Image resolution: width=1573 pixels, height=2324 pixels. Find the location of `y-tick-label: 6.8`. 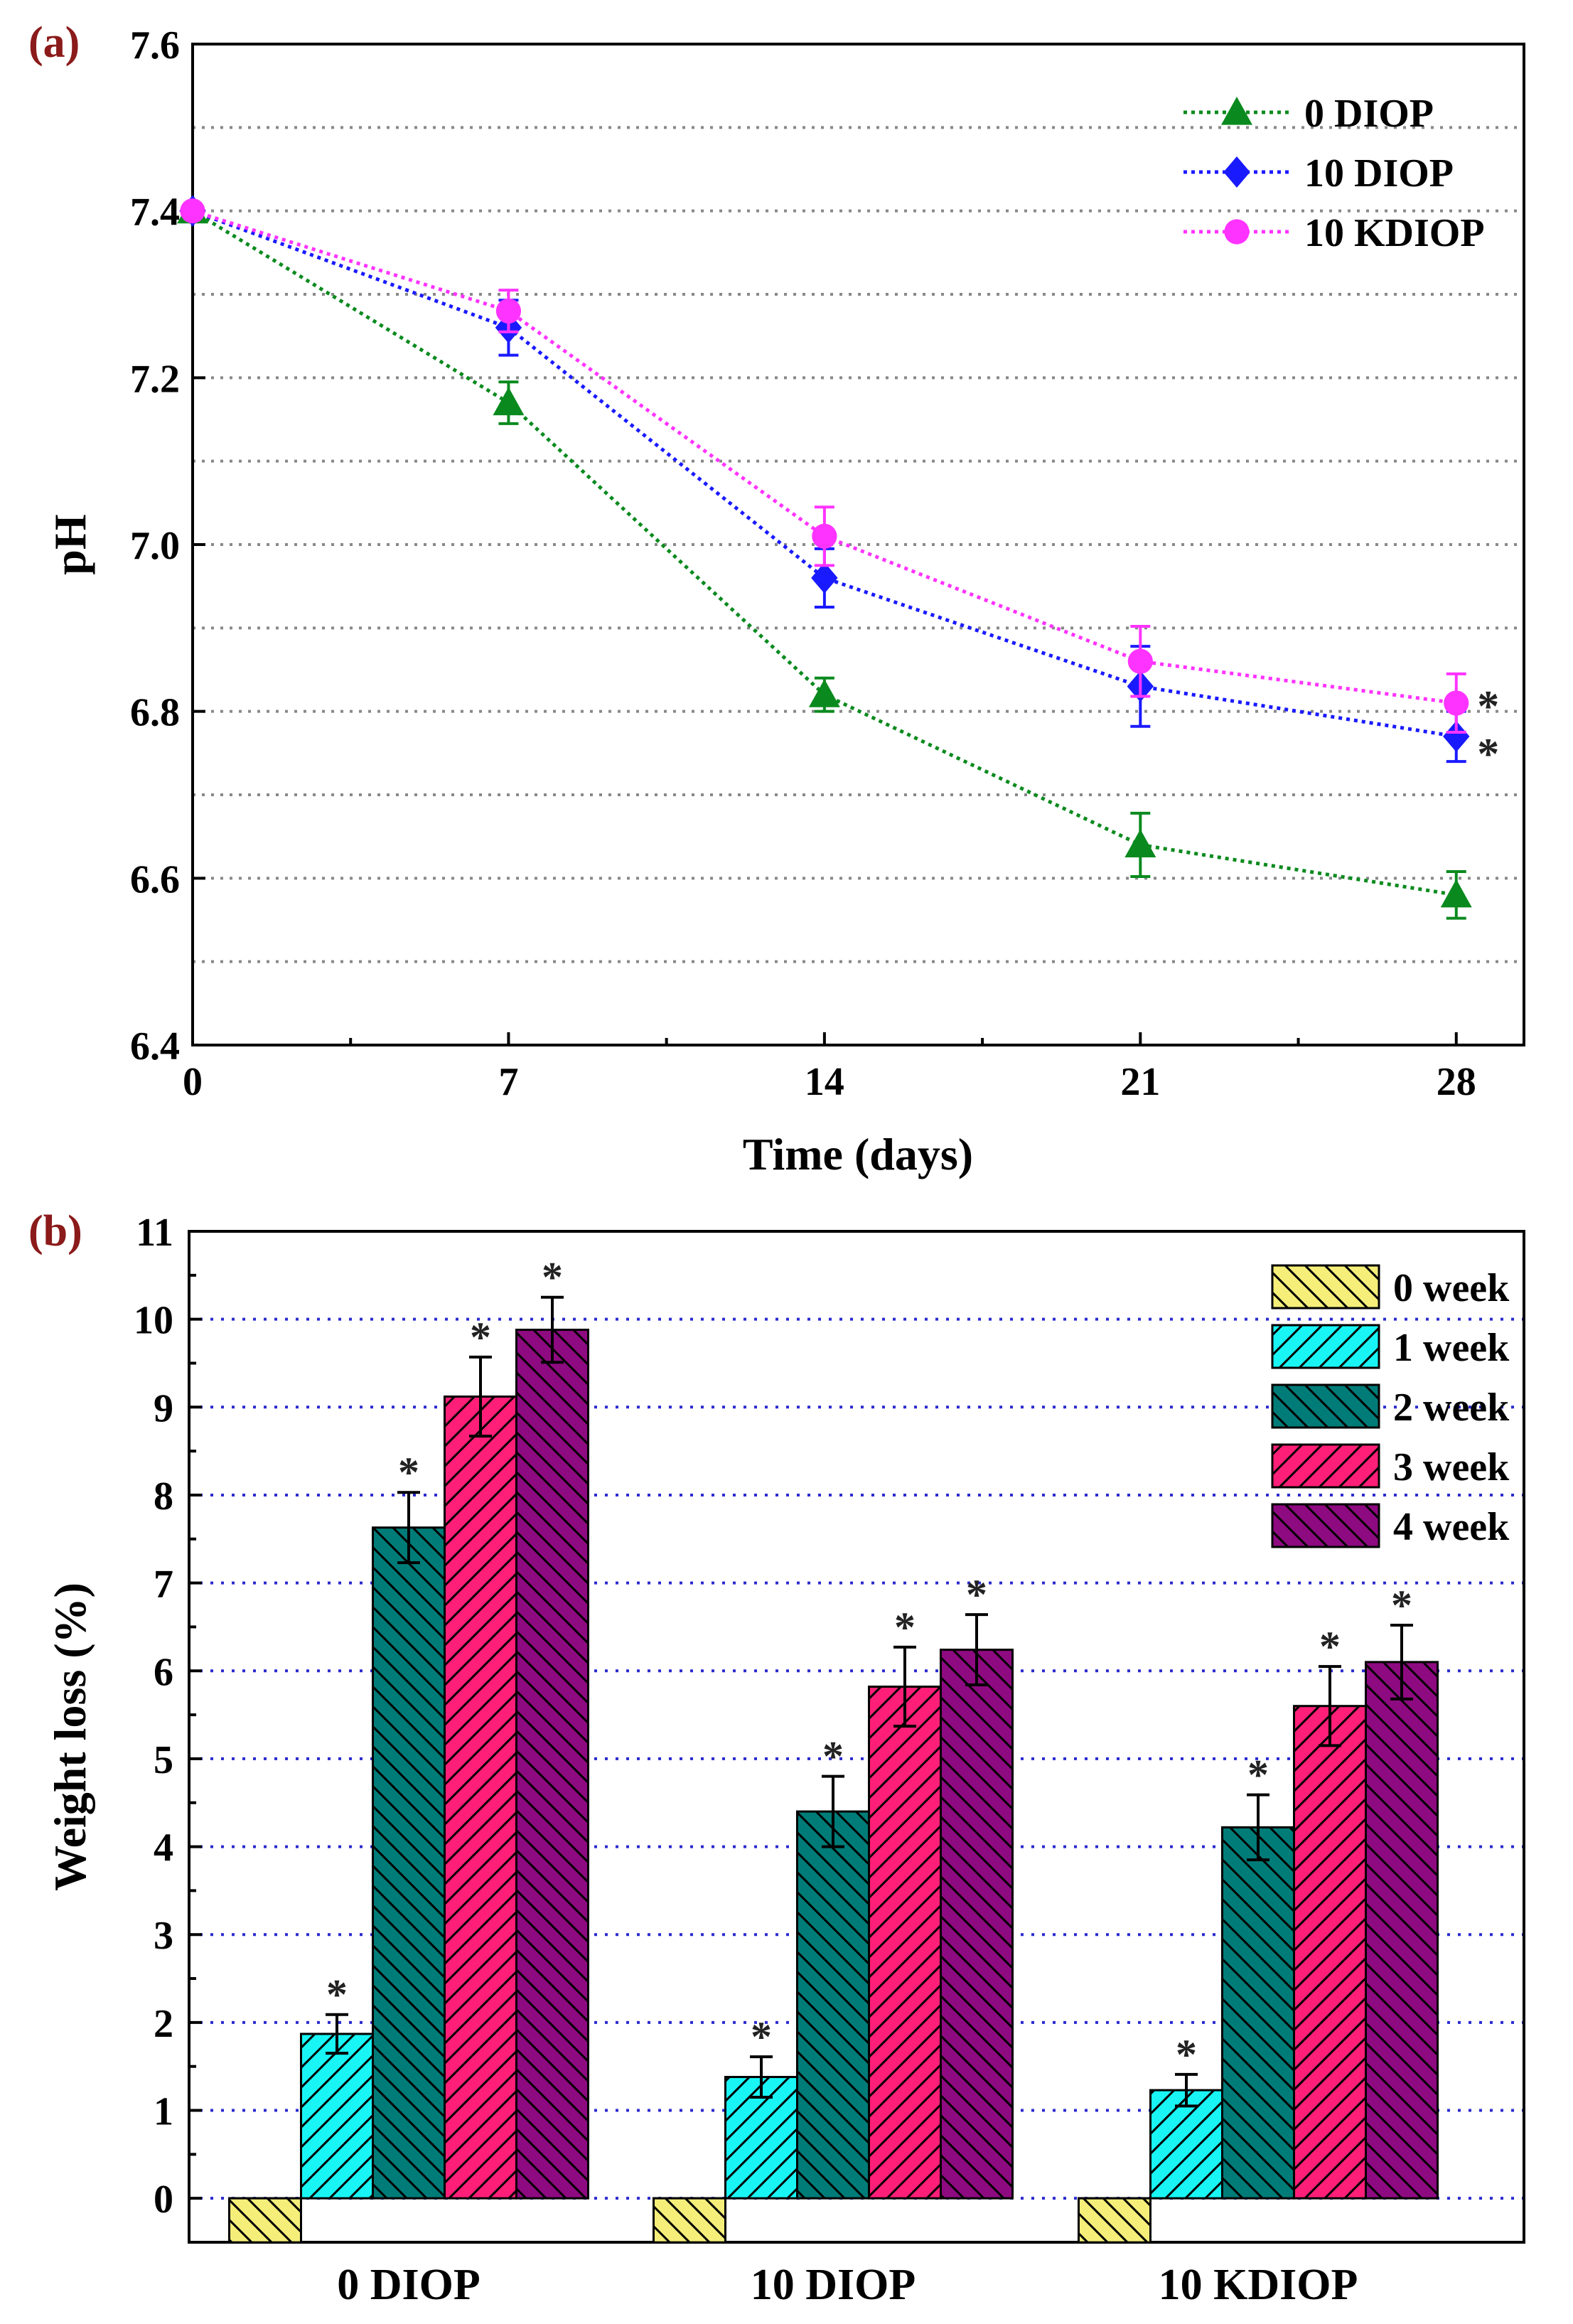

y-tick-label: 6.8 is located at coordinates (155, 713).